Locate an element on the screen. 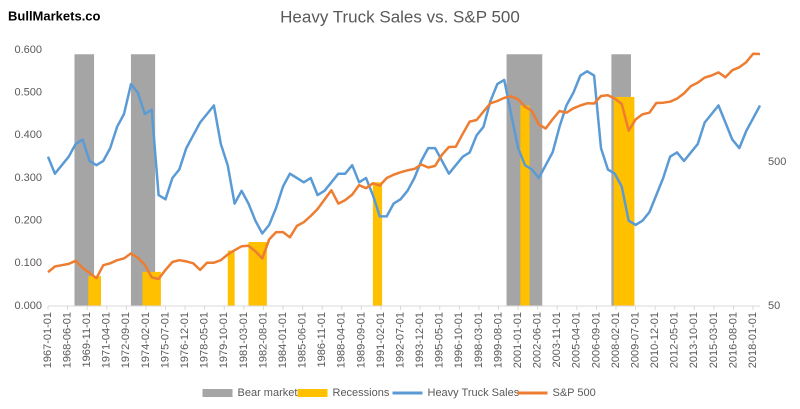  x-tick-label: 1986-11-01 is located at coordinates (322, 339).